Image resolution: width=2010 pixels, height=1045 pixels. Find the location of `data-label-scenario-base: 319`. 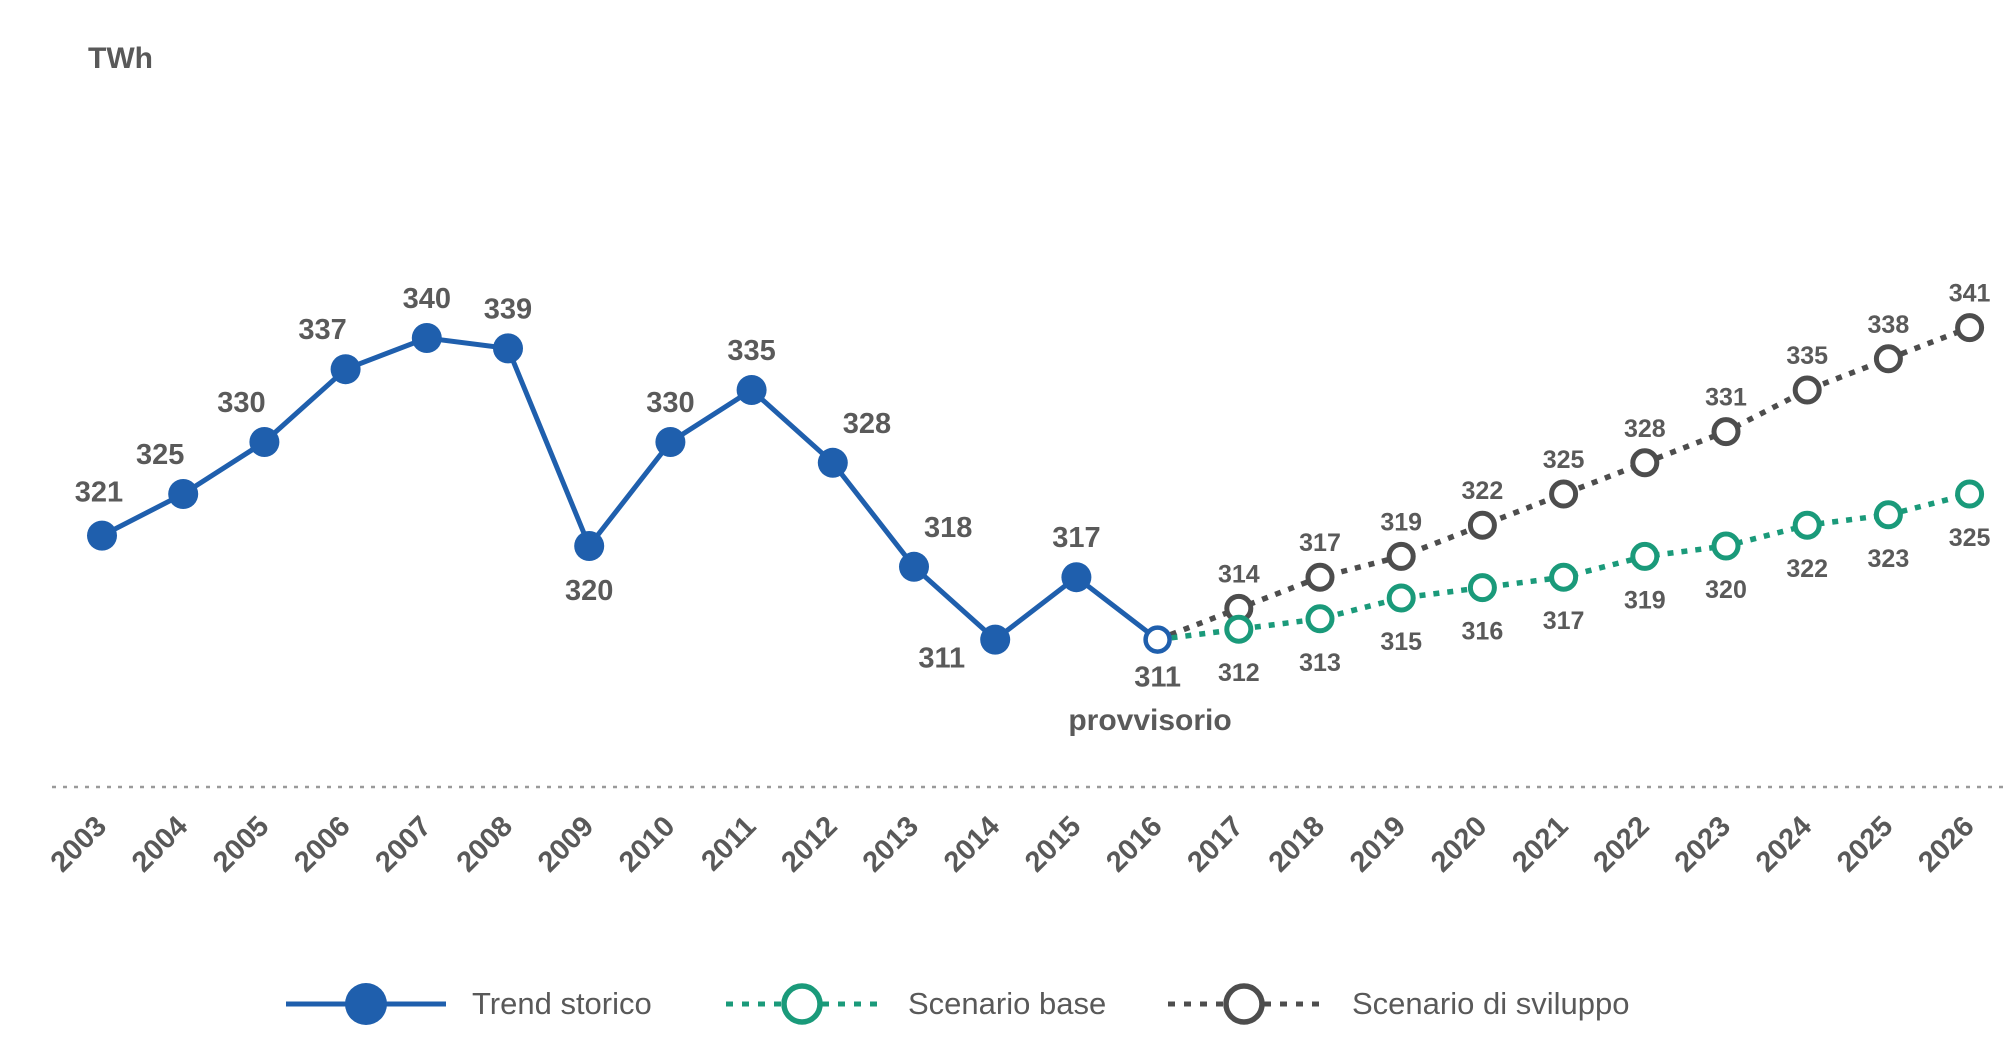

data-label-scenario-base: 319 is located at coordinates (1645, 600).